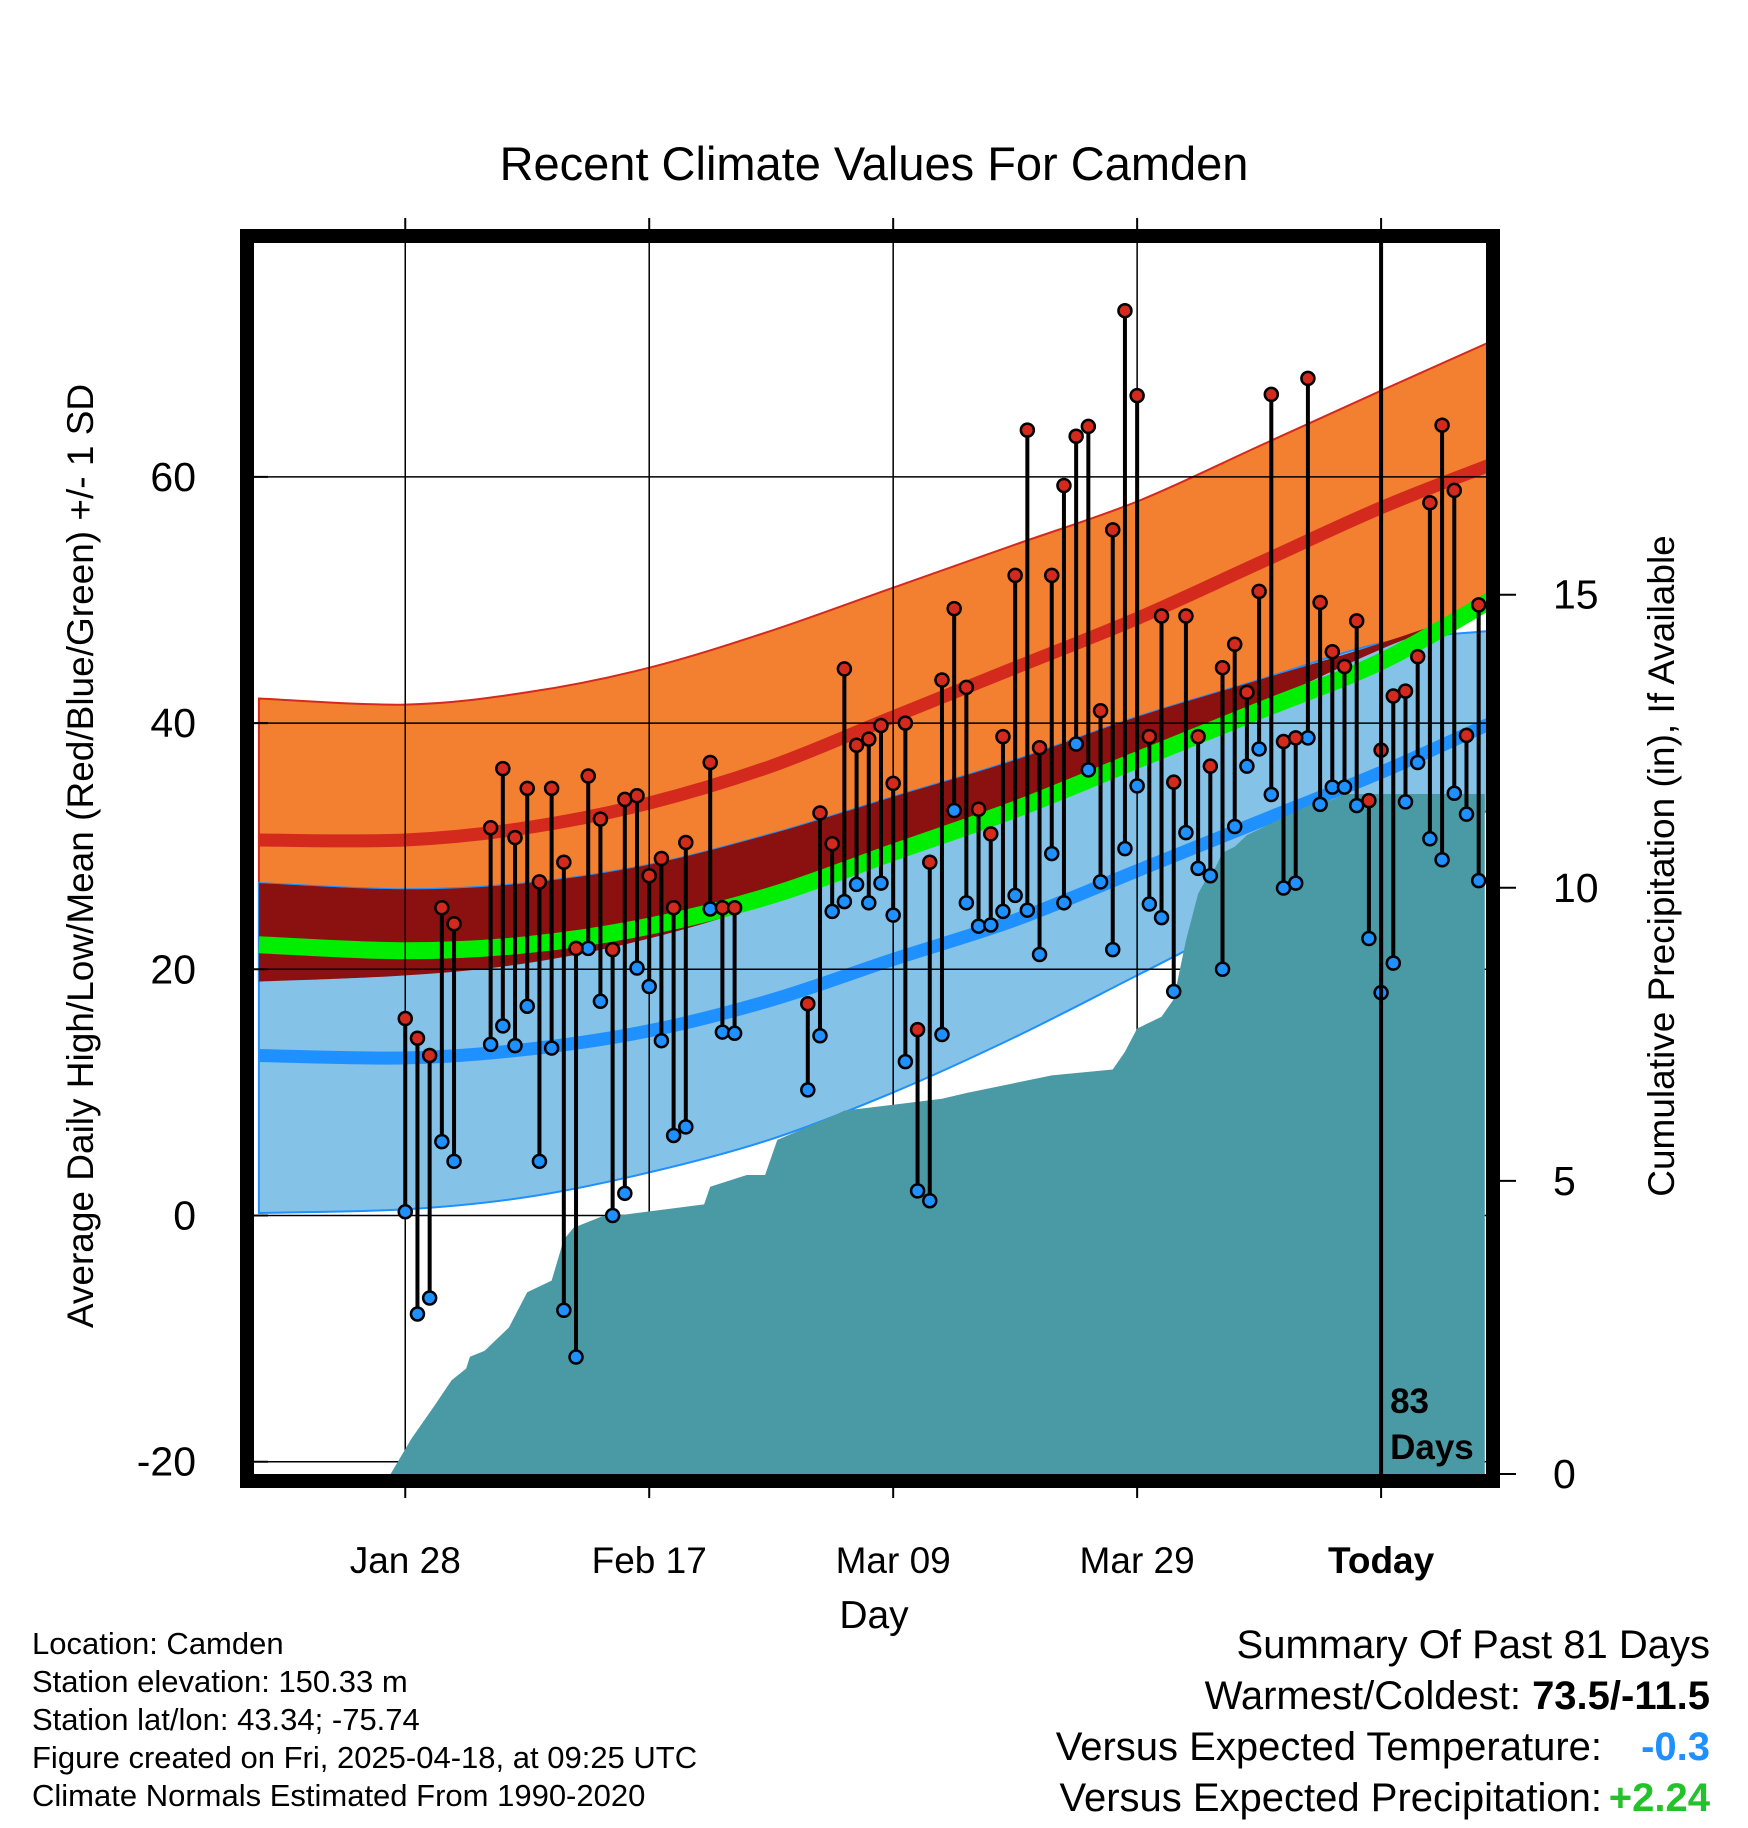 This screenshot has height=1828, width=1748. What do you see at coordinates (1409, 1401) in the screenshot?
I see `days-count-label: 83` at bounding box center [1409, 1401].